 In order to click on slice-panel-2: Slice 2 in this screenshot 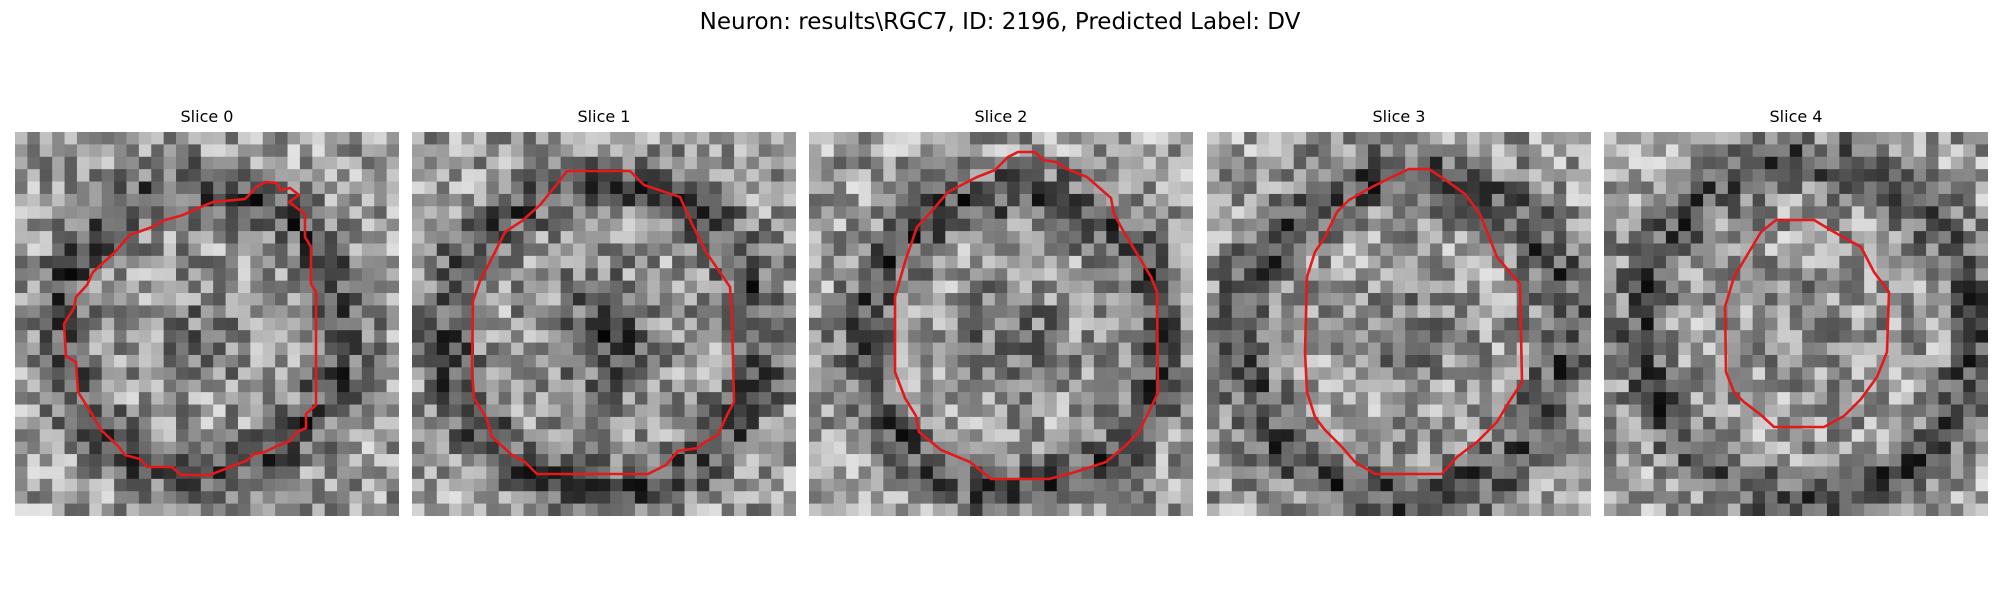, I will do `click(1001, 311)`.